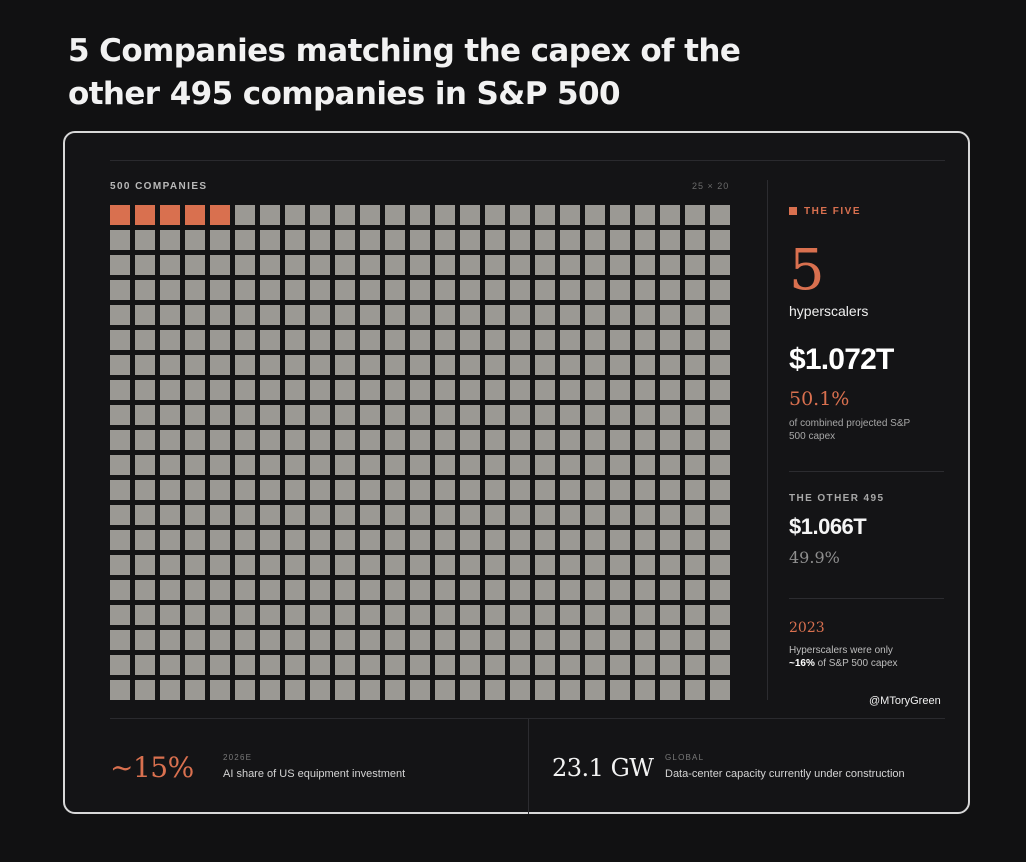 This screenshot has width=1026, height=862. What do you see at coordinates (841, 359) in the screenshot?
I see `five-capex: $1.072T` at bounding box center [841, 359].